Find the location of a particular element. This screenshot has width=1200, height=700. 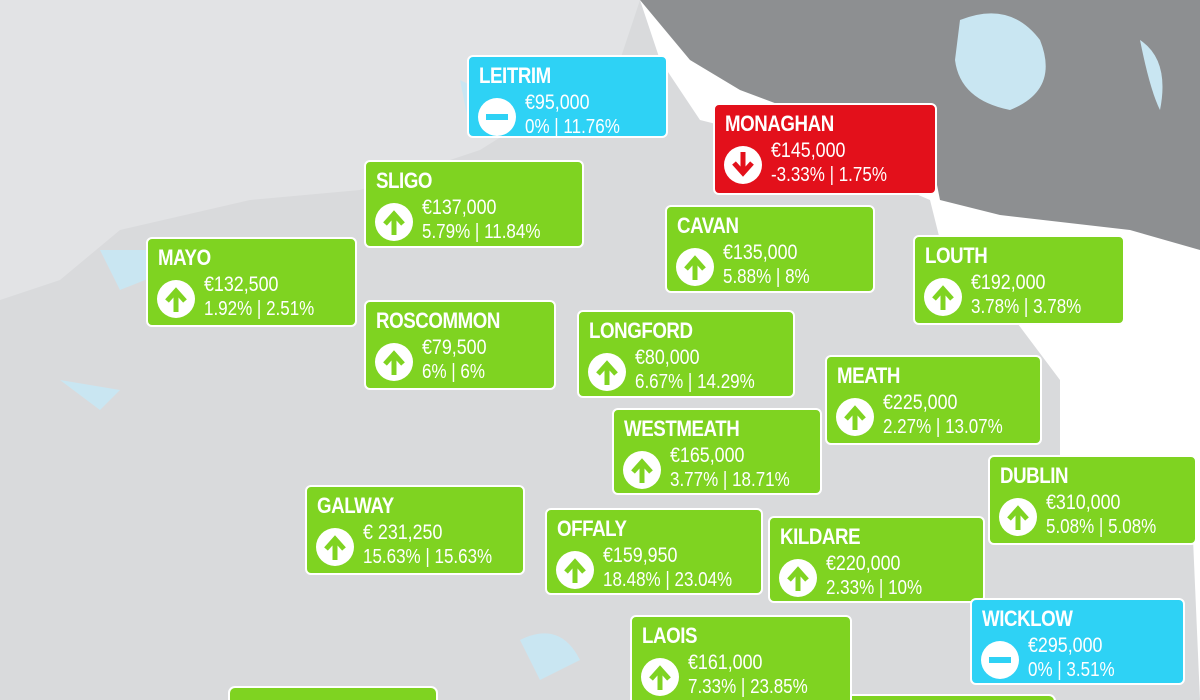

county-card: WESTMEATH €165,000 3.77% | 18.71% is located at coordinates (717, 451).